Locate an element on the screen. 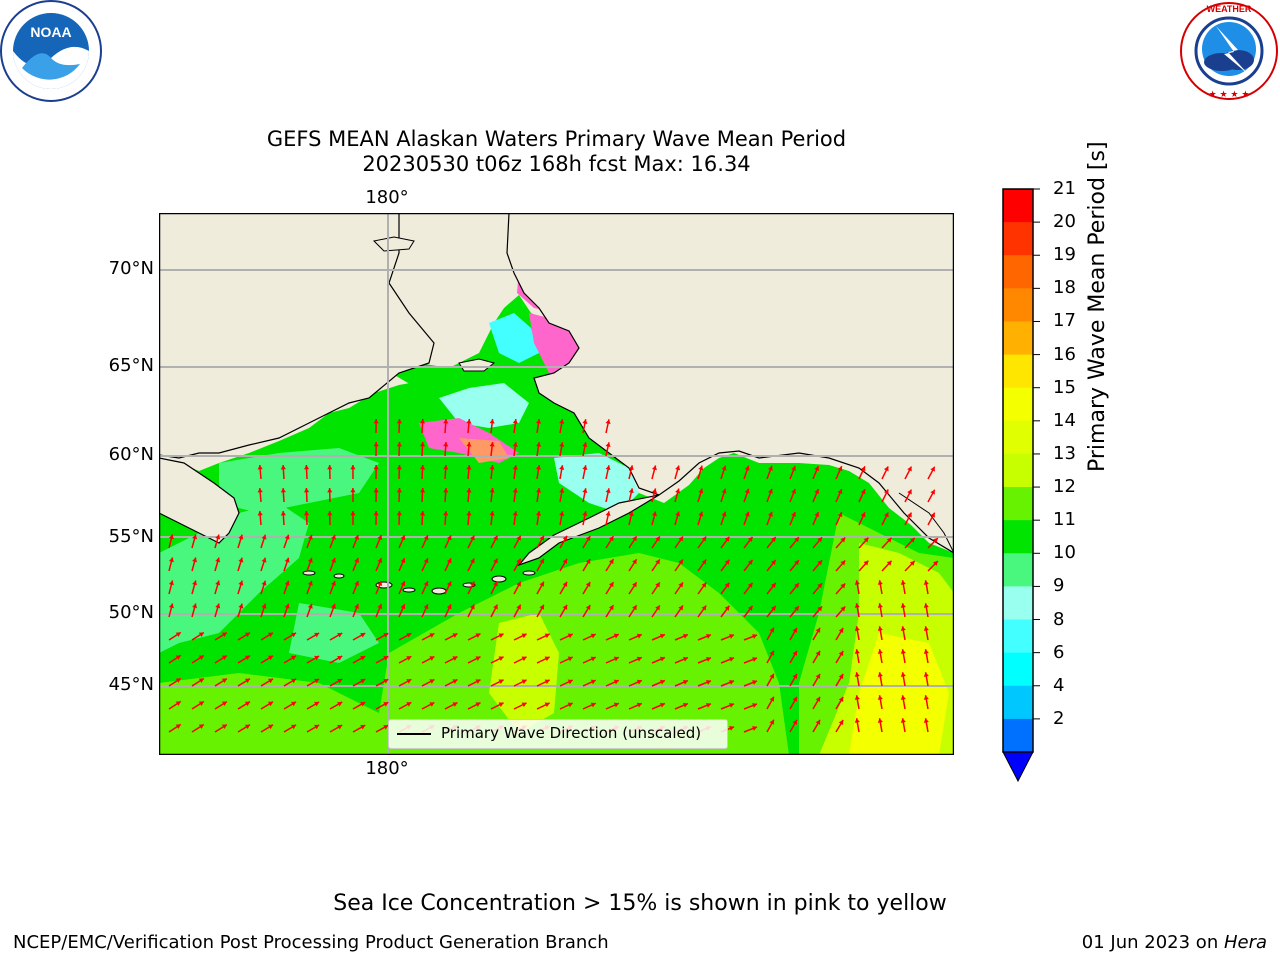  aleutian-islands is located at coordinates (419, 582).